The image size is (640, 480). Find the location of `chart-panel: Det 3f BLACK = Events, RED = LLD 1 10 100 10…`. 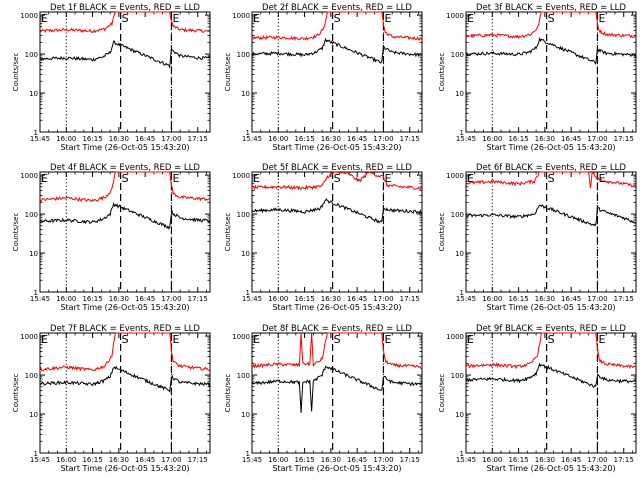

chart-panel: Det 3f BLACK = Events, RED = LLD 1 10 100 10… is located at coordinates (537, 77).